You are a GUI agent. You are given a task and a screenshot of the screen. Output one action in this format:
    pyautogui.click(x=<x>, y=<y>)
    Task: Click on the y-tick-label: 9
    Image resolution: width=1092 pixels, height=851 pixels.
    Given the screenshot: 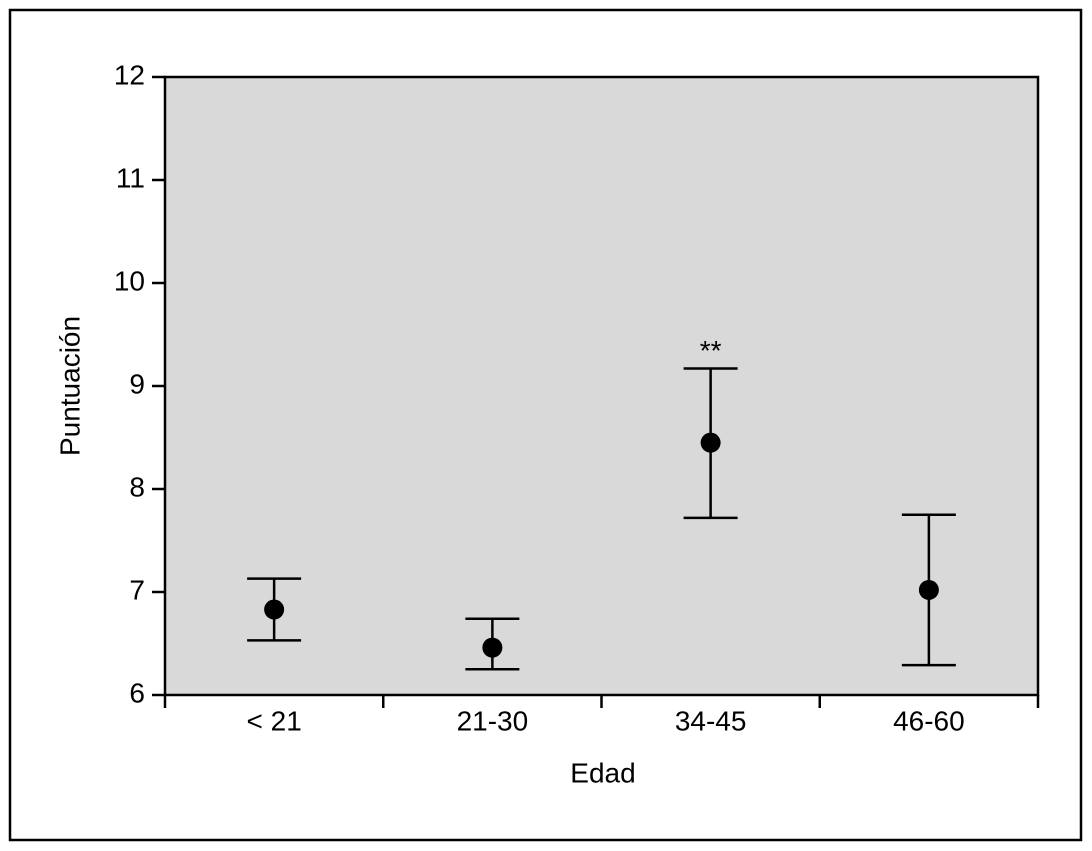 What is the action you would take?
    pyautogui.click(x=137, y=383)
    